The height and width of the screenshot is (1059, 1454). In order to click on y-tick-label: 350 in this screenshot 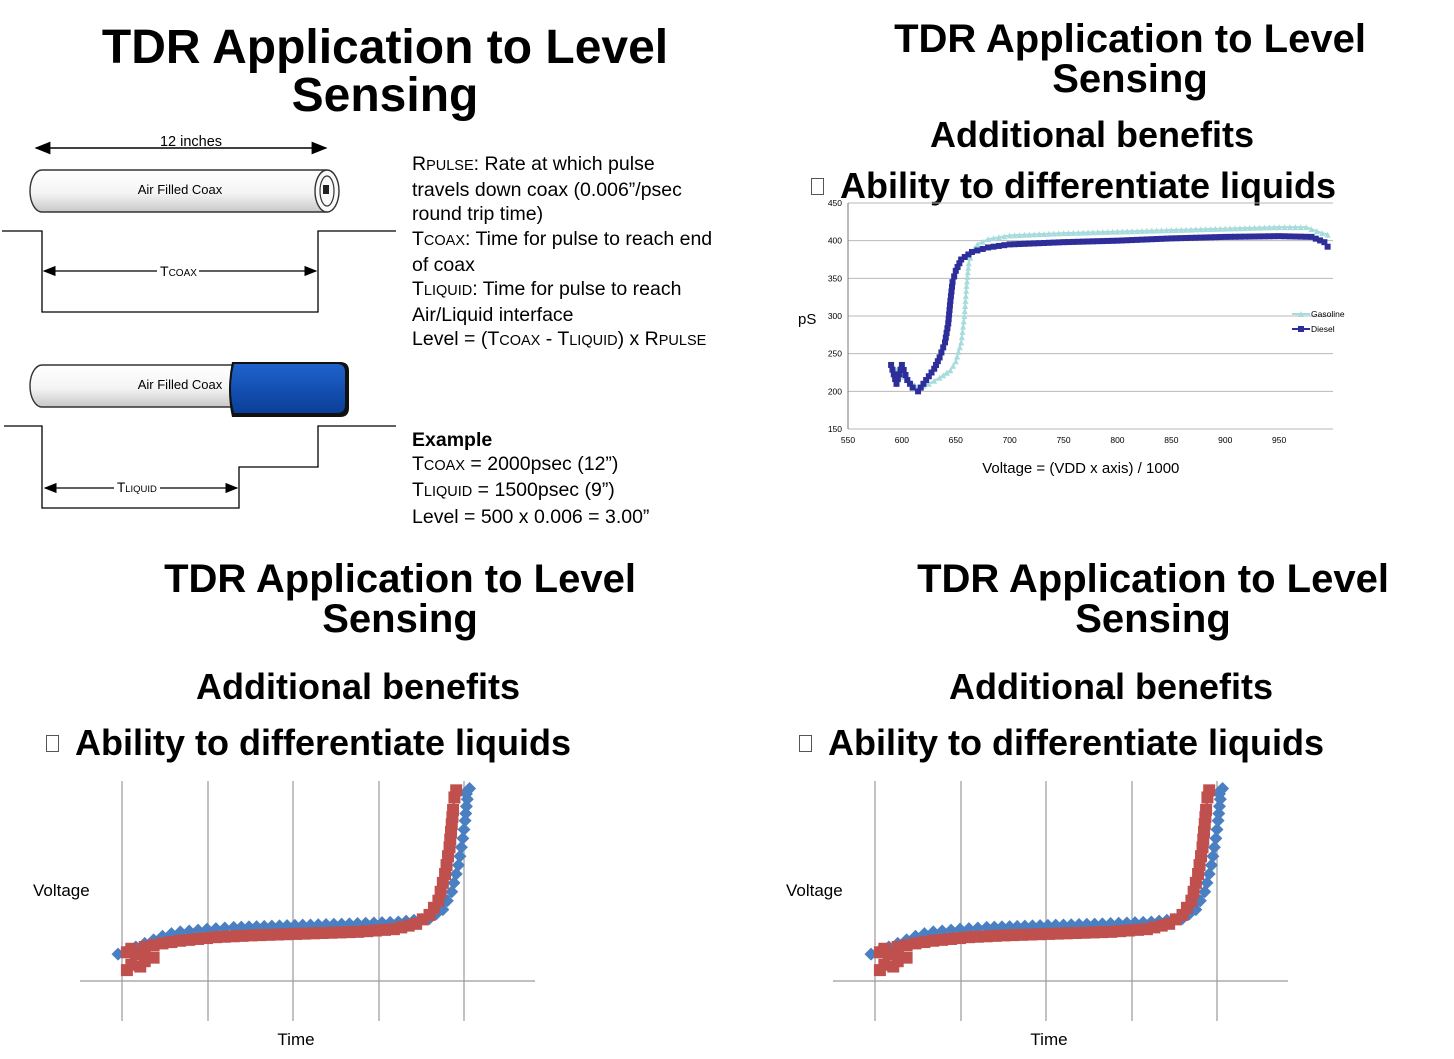, I will do `click(835, 278)`.